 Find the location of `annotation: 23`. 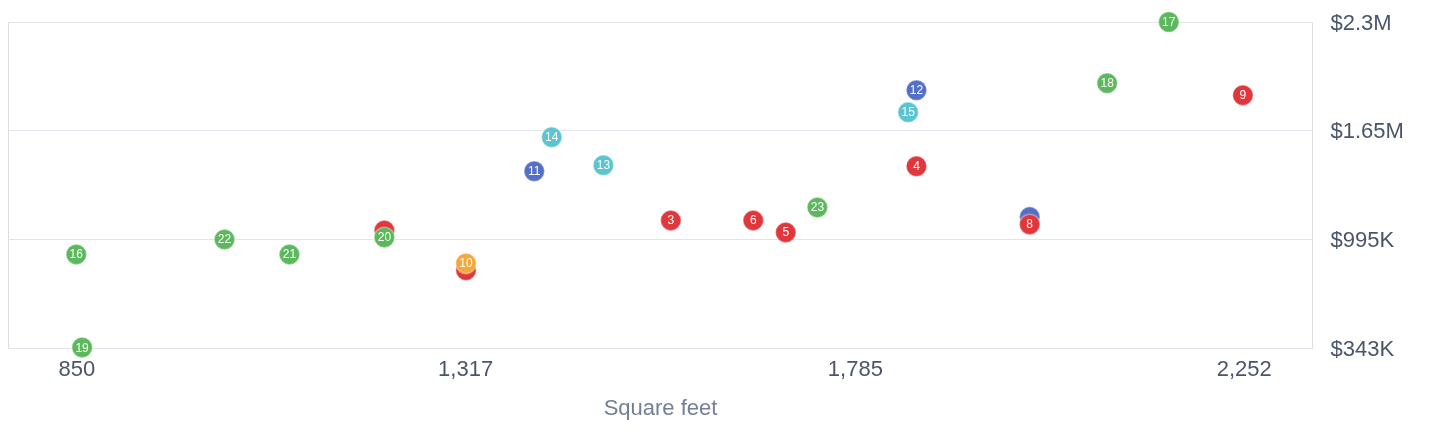

annotation: 23 is located at coordinates (817, 207).